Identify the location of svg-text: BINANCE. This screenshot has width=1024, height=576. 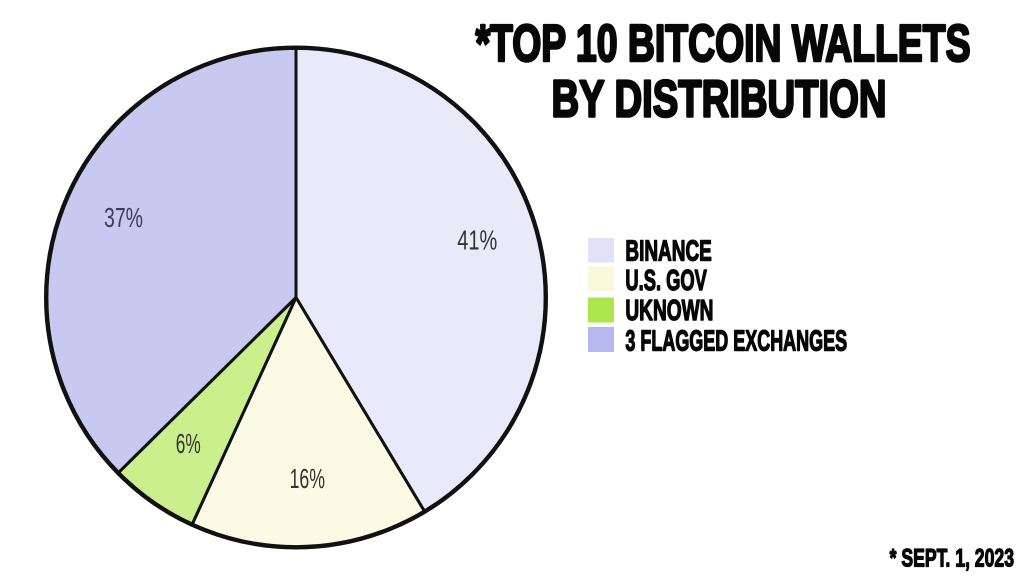
(668, 251).